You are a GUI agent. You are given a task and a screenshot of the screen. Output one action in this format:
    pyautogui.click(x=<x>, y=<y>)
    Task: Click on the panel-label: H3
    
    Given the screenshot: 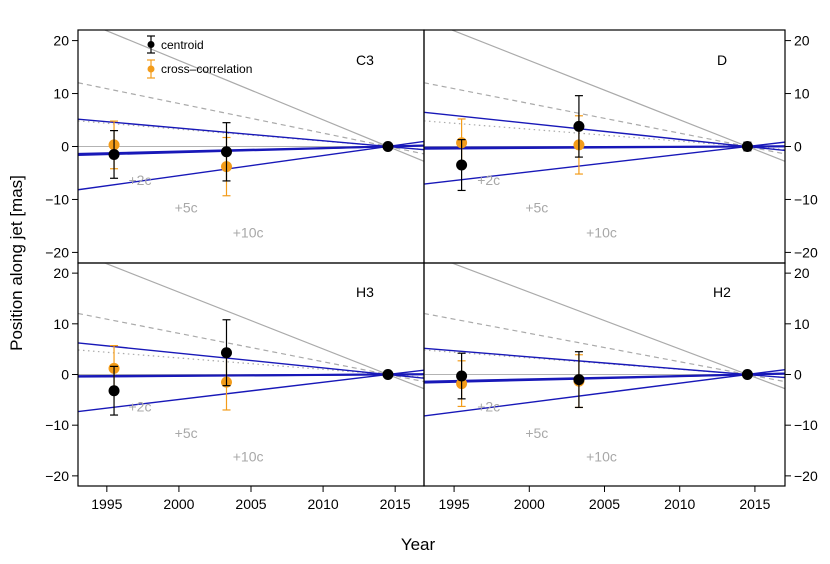 What is the action you would take?
    pyautogui.click(x=365, y=292)
    